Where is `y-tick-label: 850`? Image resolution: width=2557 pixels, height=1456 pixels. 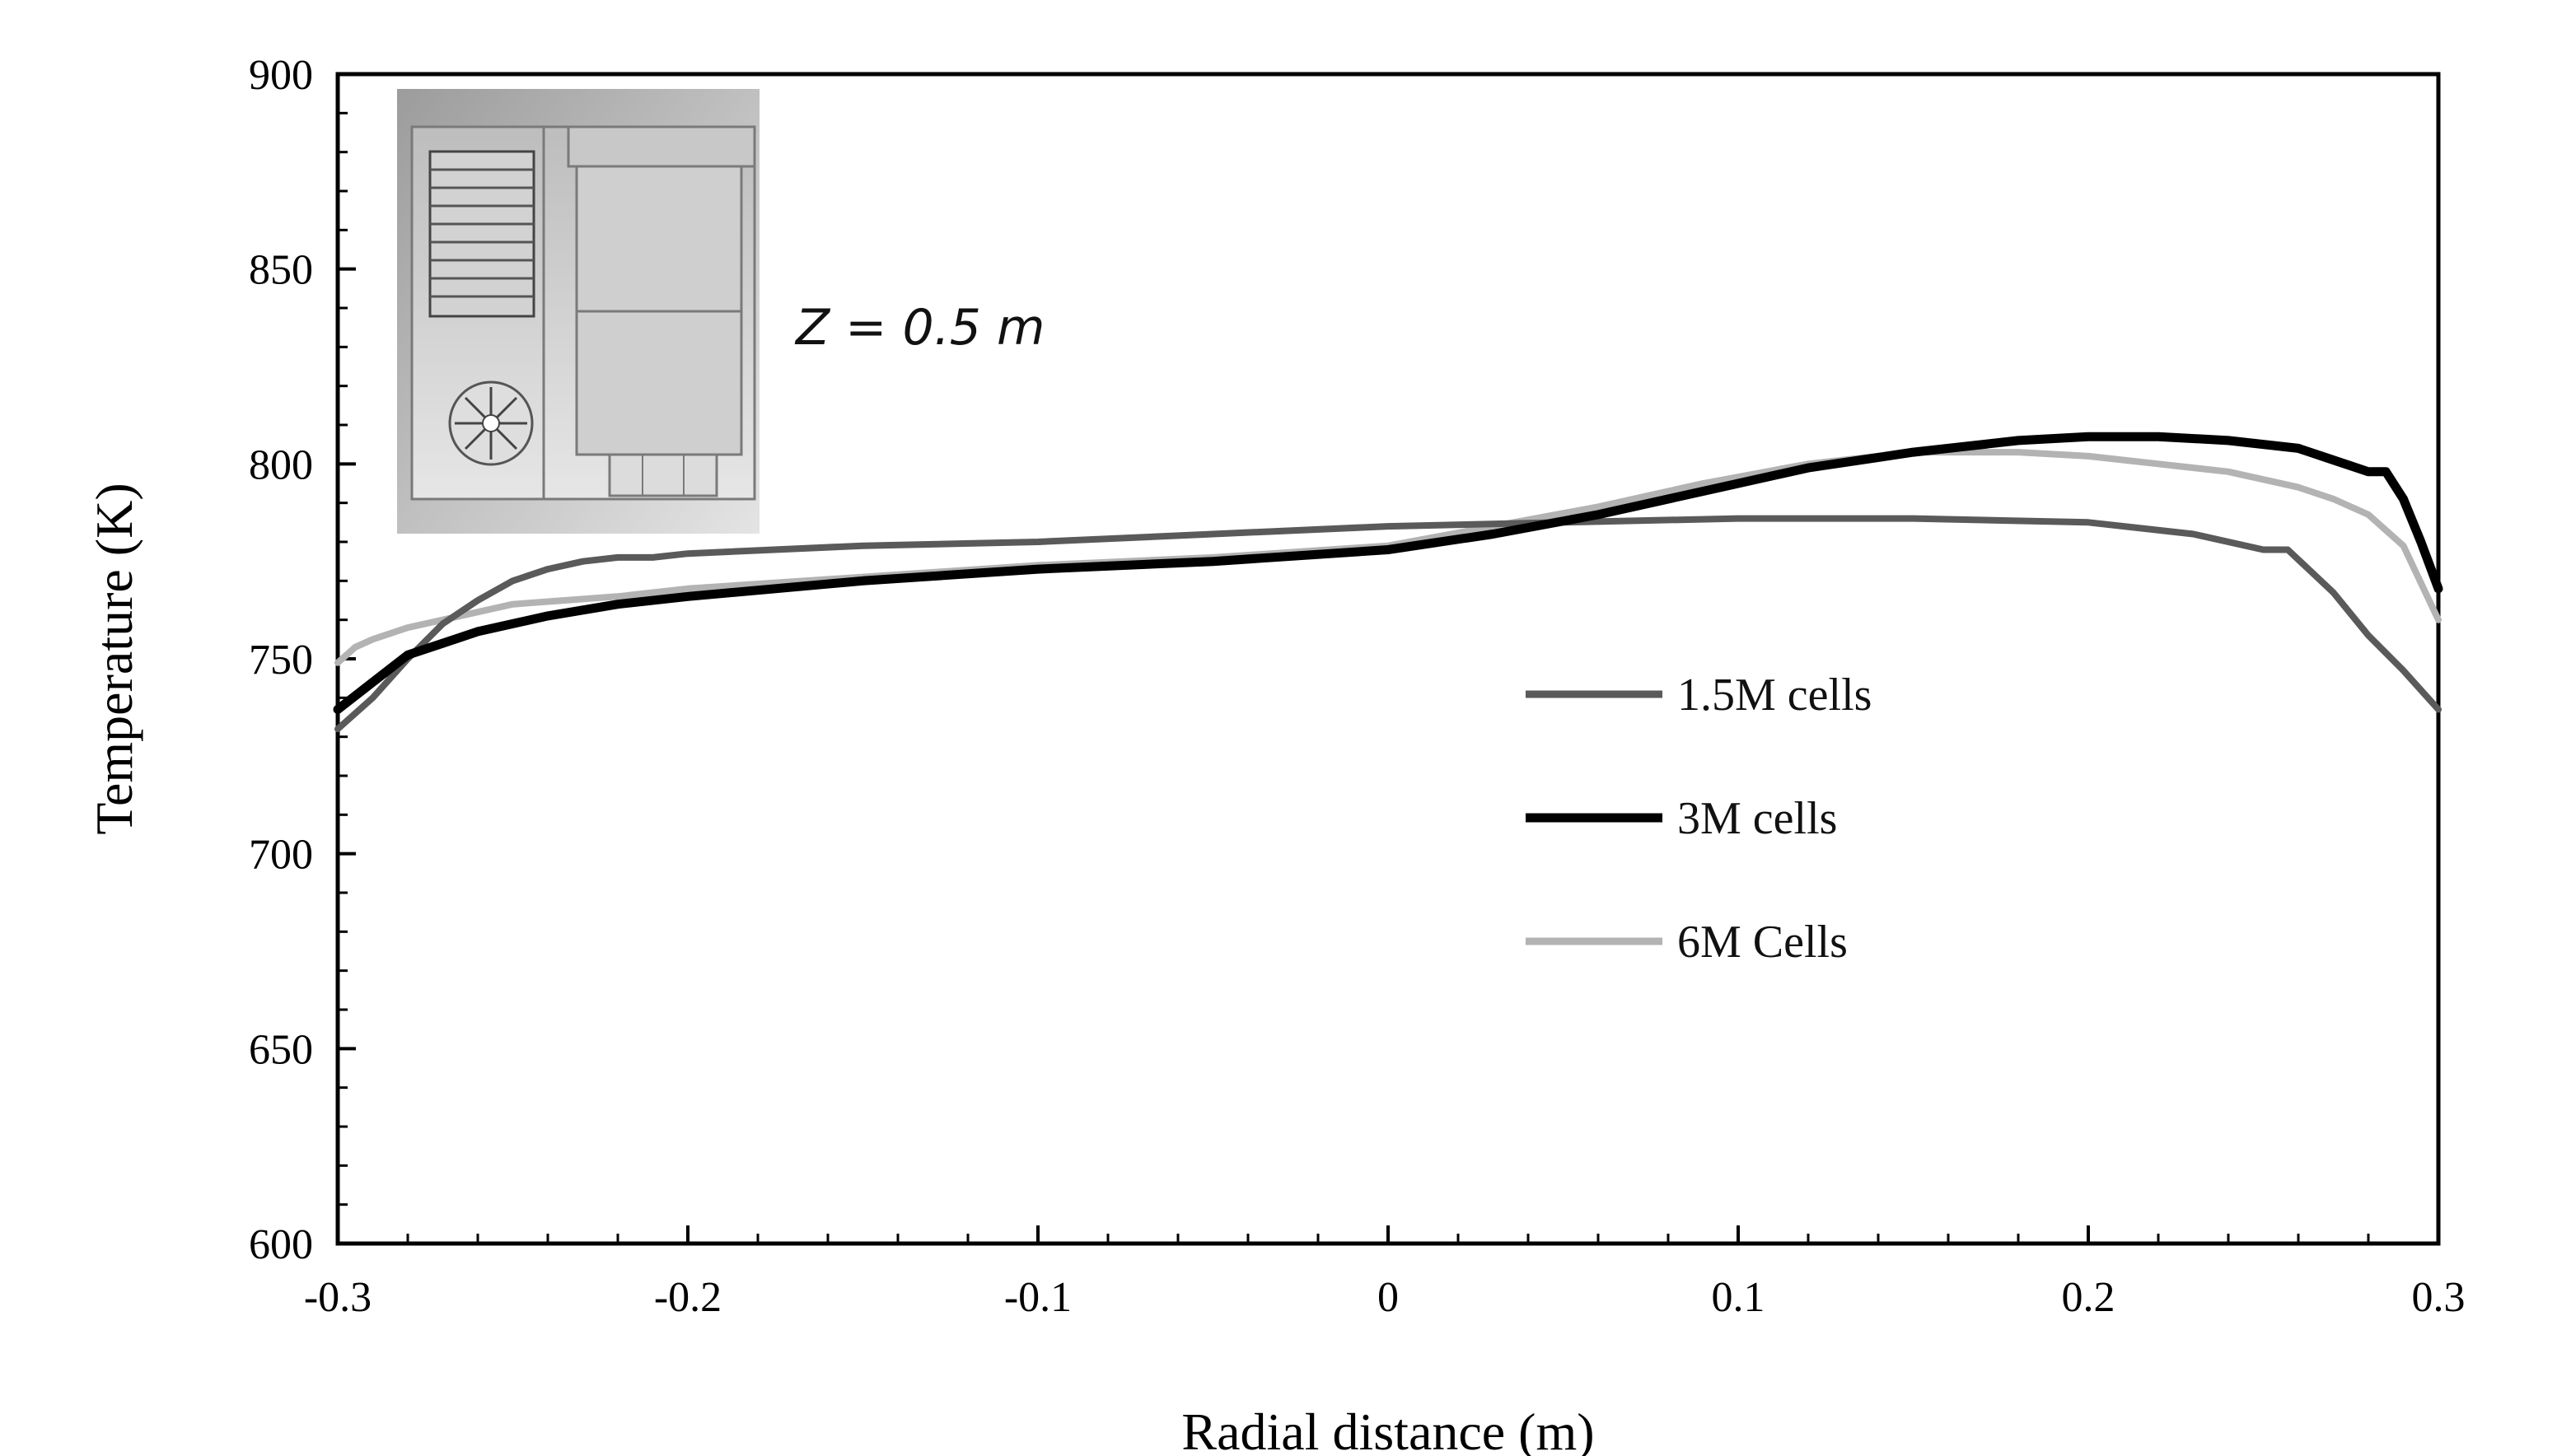
y-tick-label: 850 is located at coordinates (281, 270).